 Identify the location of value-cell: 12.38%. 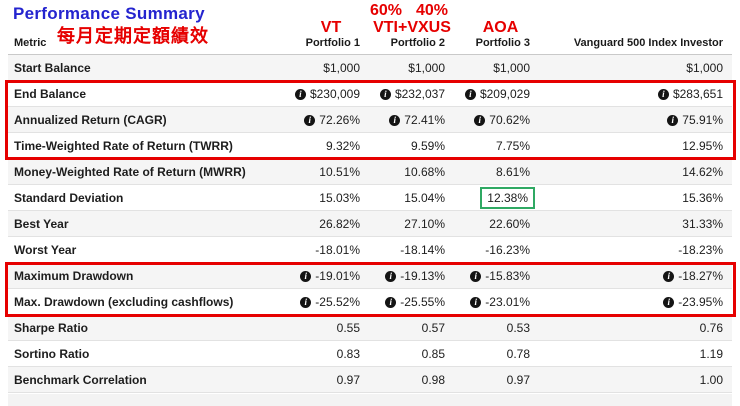
(491, 198).